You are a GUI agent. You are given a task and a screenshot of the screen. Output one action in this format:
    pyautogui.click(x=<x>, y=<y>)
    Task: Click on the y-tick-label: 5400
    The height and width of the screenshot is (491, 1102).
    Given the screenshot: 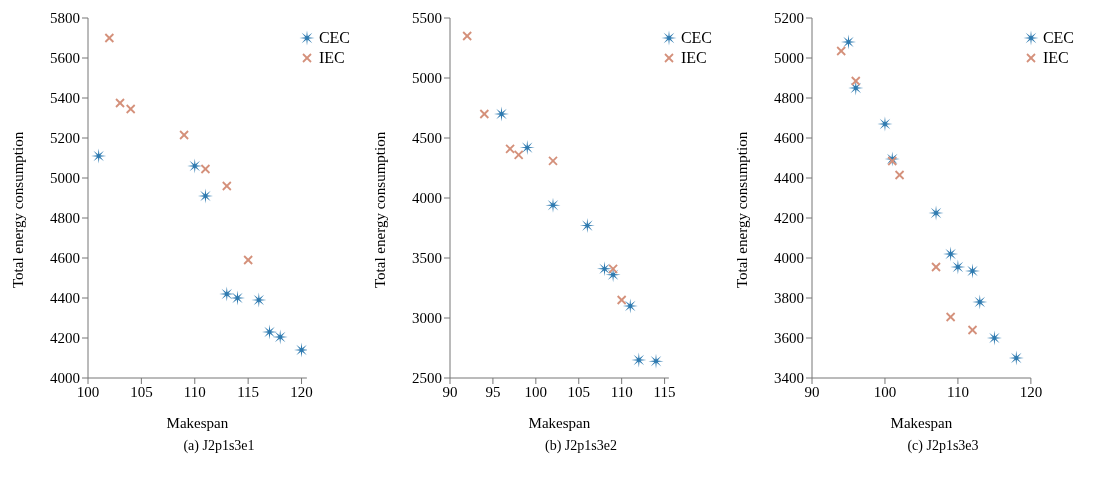 What is the action you would take?
    pyautogui.click(x=65, y=98)
    